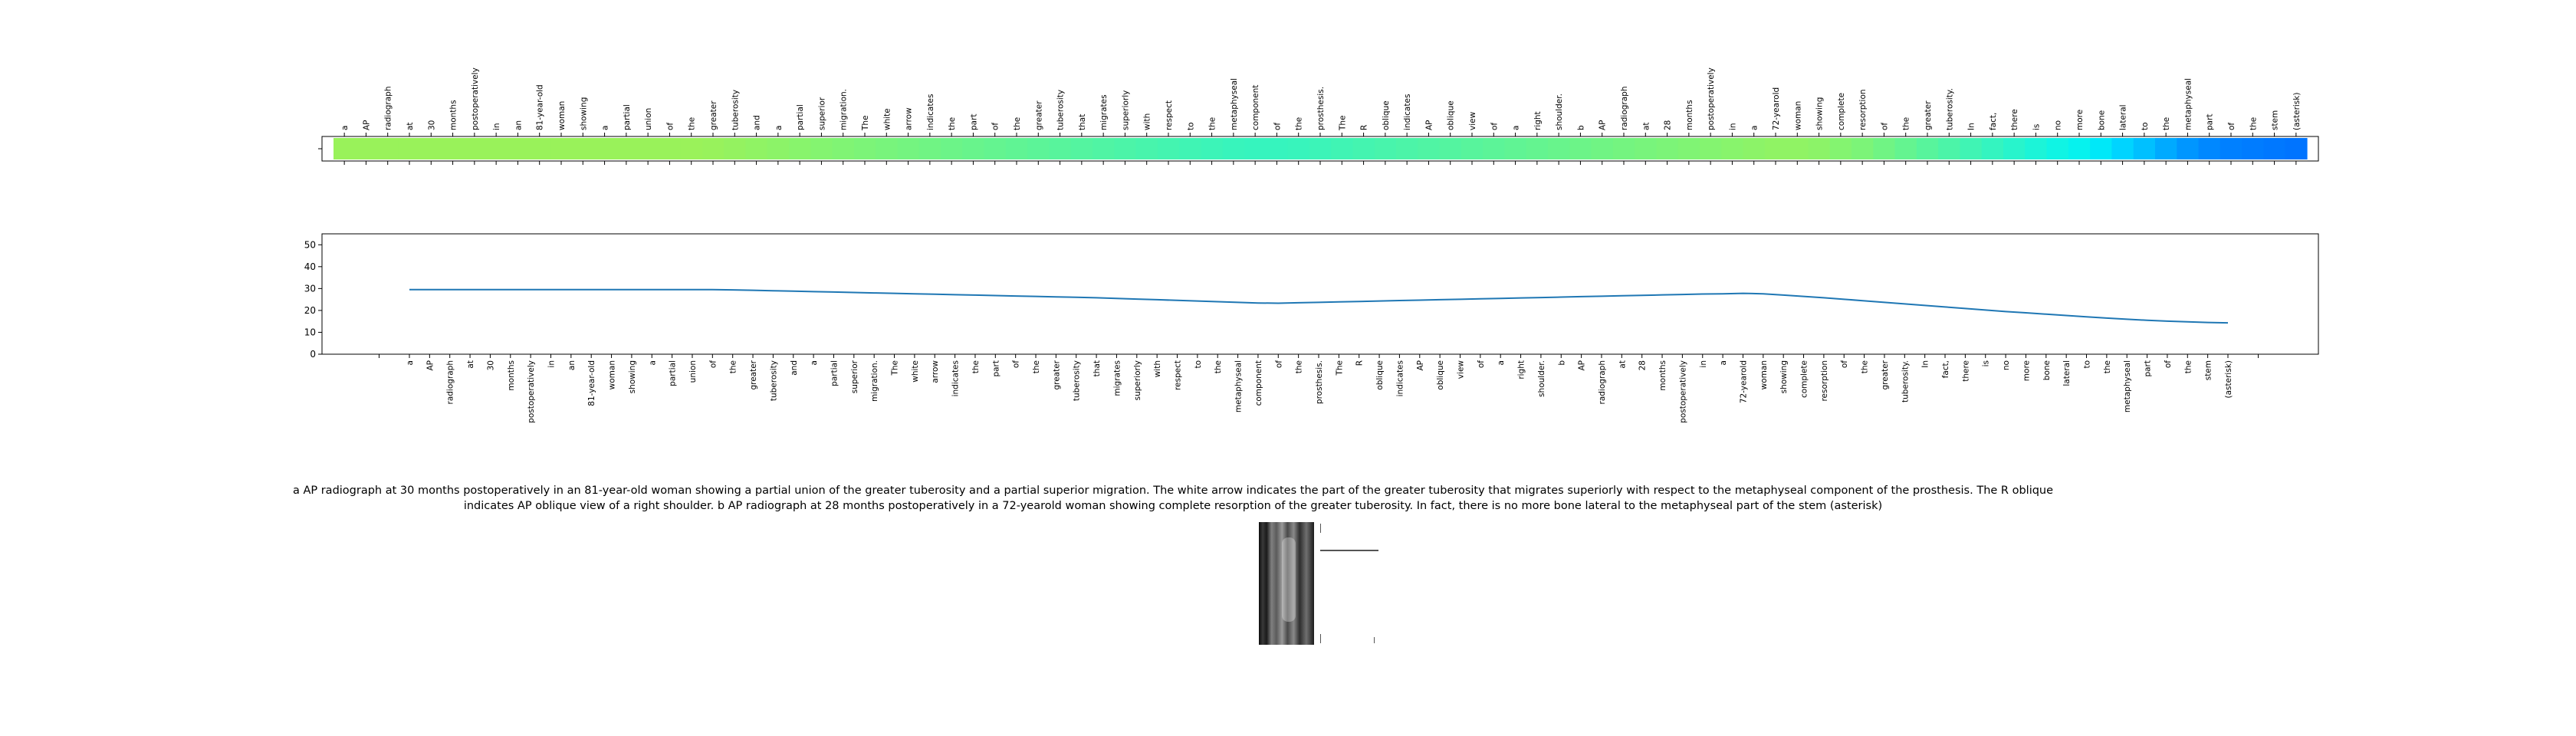 The image size is (2576, 736). I want to click on heatmap-token-label: with, so click(1148, 122).